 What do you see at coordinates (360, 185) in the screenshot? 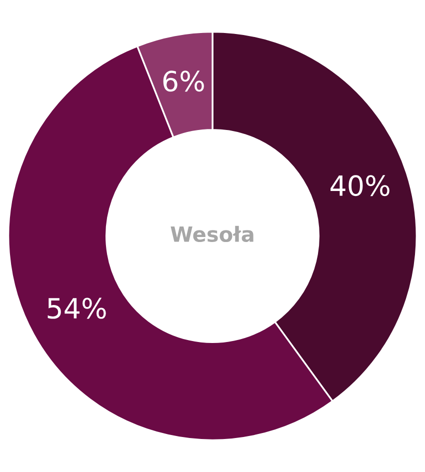
I see `data-label: 40%` at bounding box center [360, 185].